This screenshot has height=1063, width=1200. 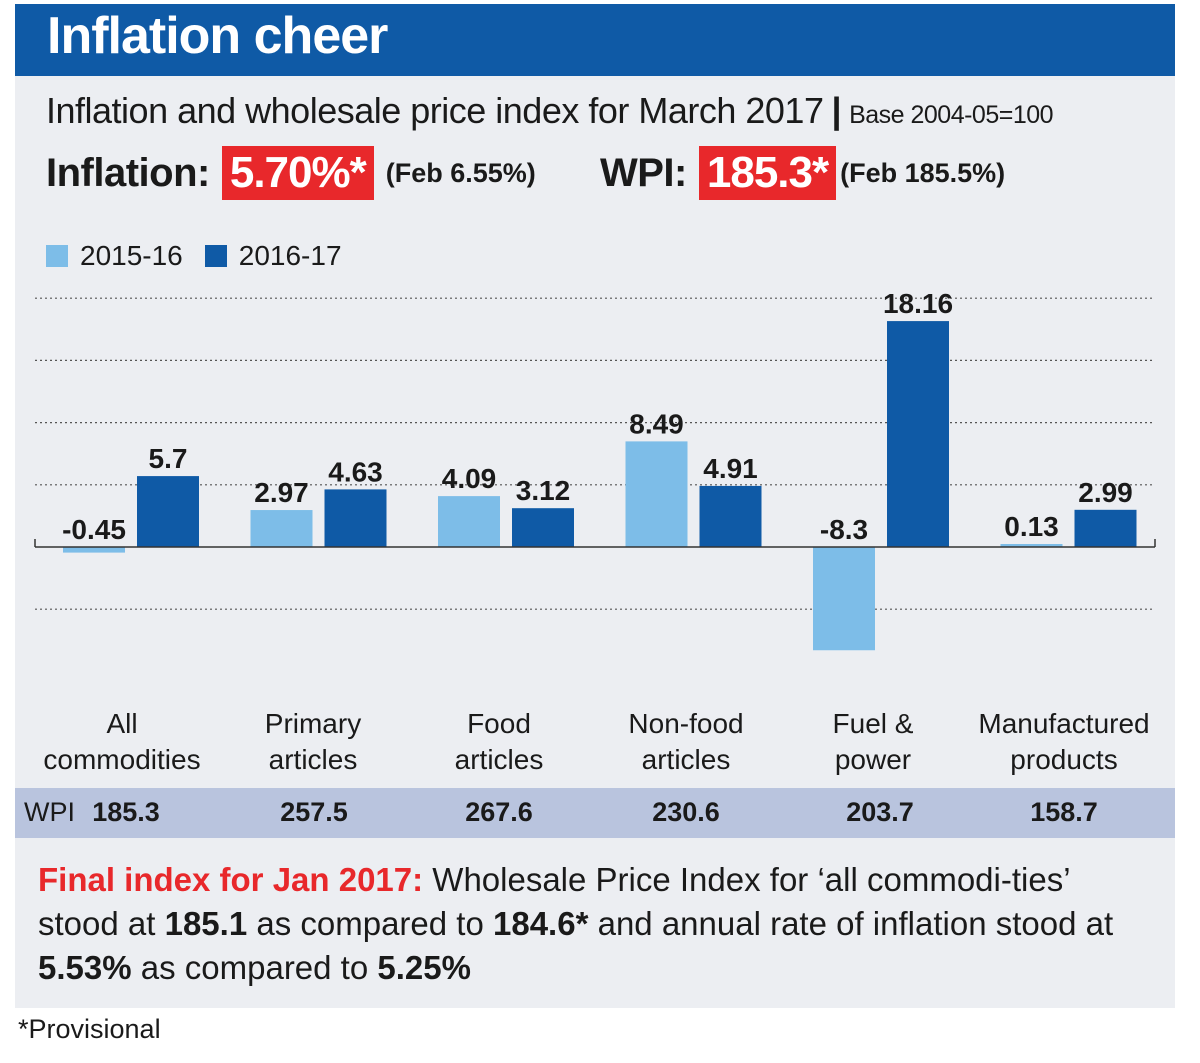 I want to click on legend-item-2016-17: 2016-17, so click(x=273, y=256).